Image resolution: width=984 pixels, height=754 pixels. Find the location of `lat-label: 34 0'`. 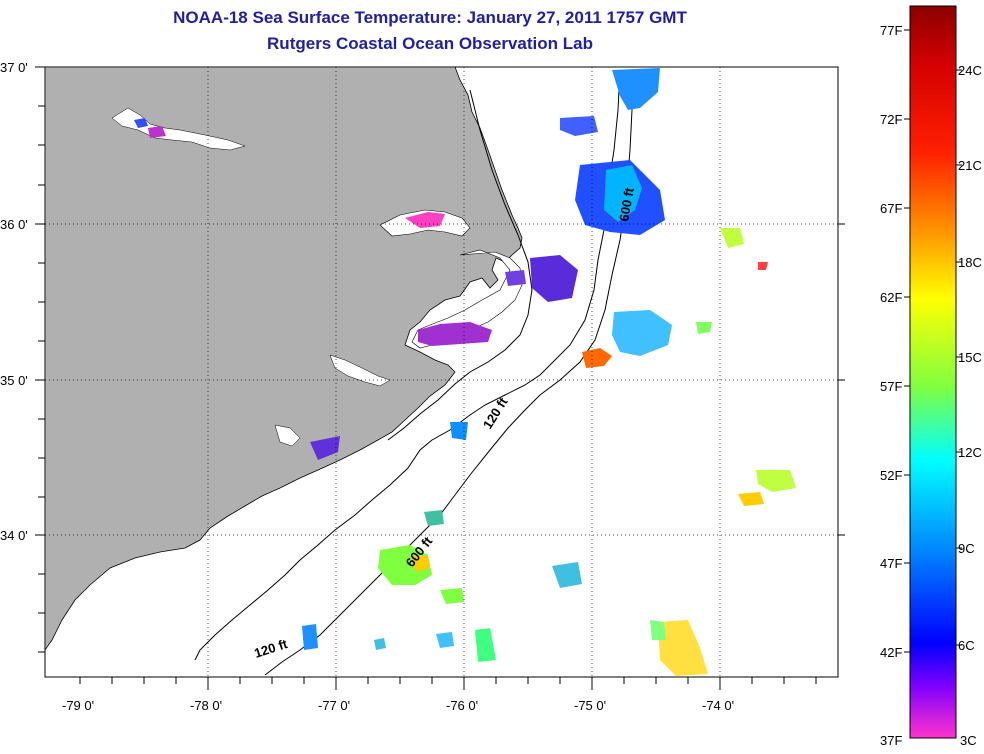

lat-label: 34 0' is located at coordinates (14, 535).